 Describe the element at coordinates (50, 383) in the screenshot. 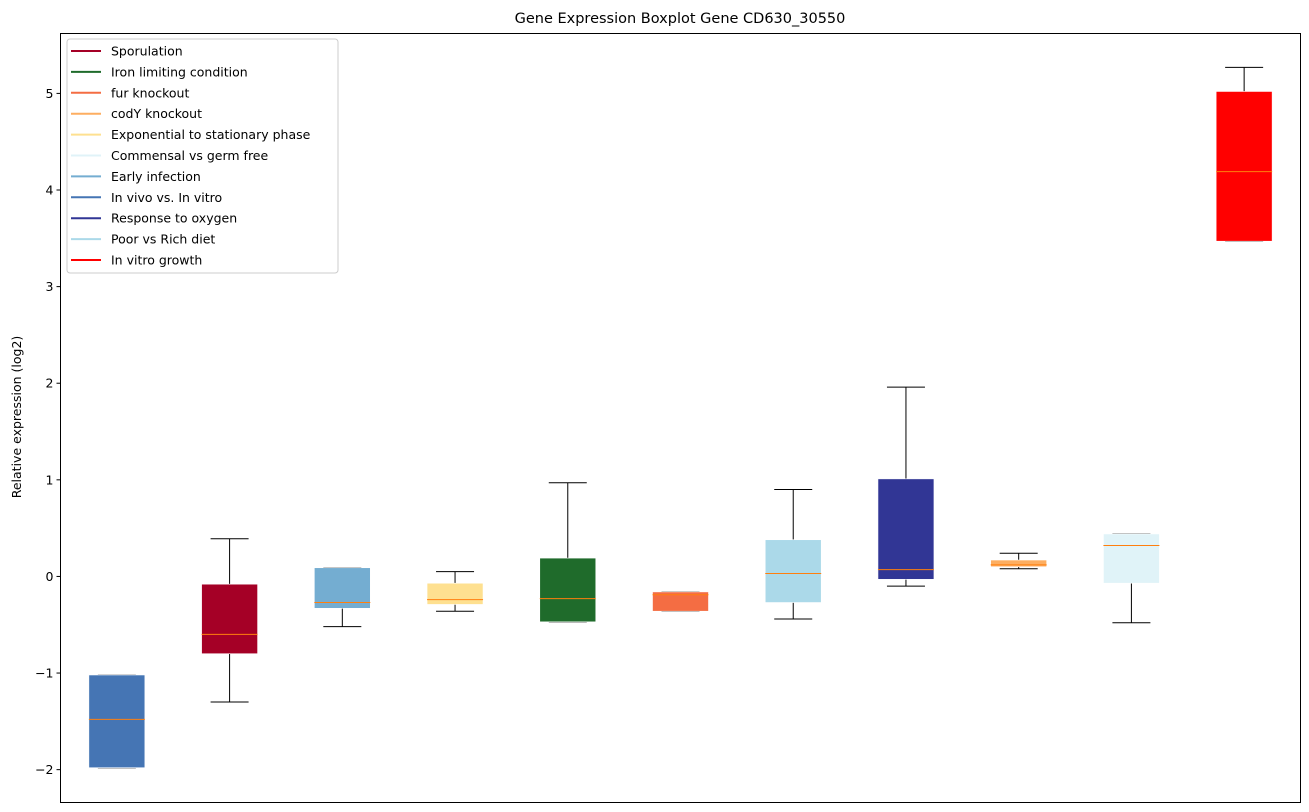

I see `y-tick-label: 2` at that location.